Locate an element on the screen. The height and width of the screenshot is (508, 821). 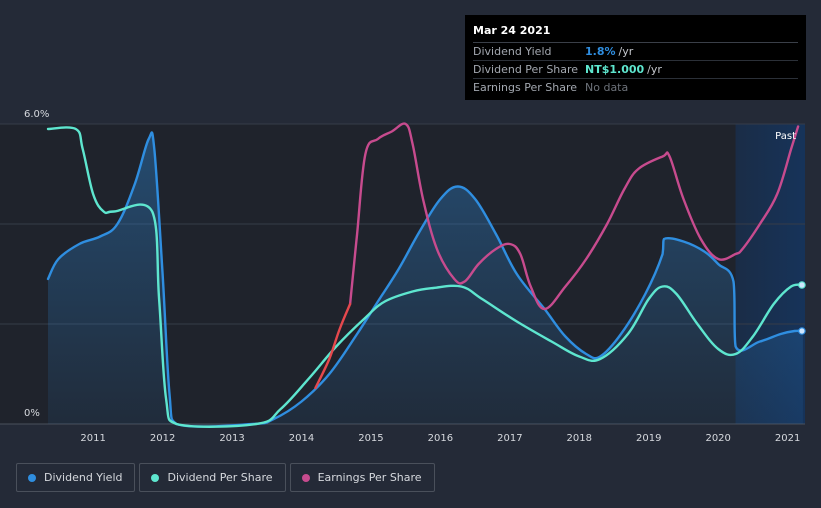
tooltip-label: Dividend Yield is located at coordinates (512, 51).